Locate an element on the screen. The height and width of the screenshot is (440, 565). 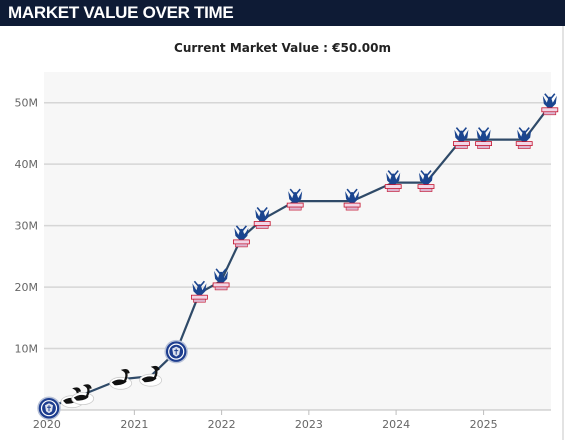
x-tick-label: 2022 is located at coordinates (222, 424).